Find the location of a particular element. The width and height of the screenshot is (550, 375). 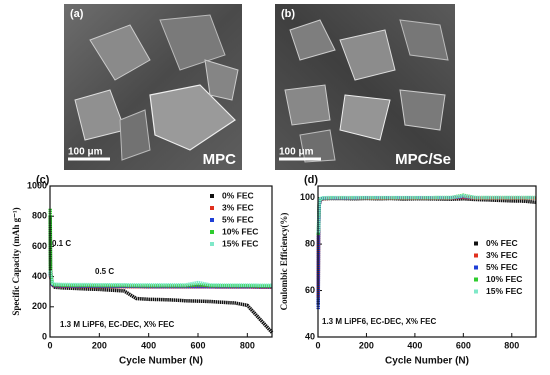

image-caption: MPC is located at coordinates (220, 159).